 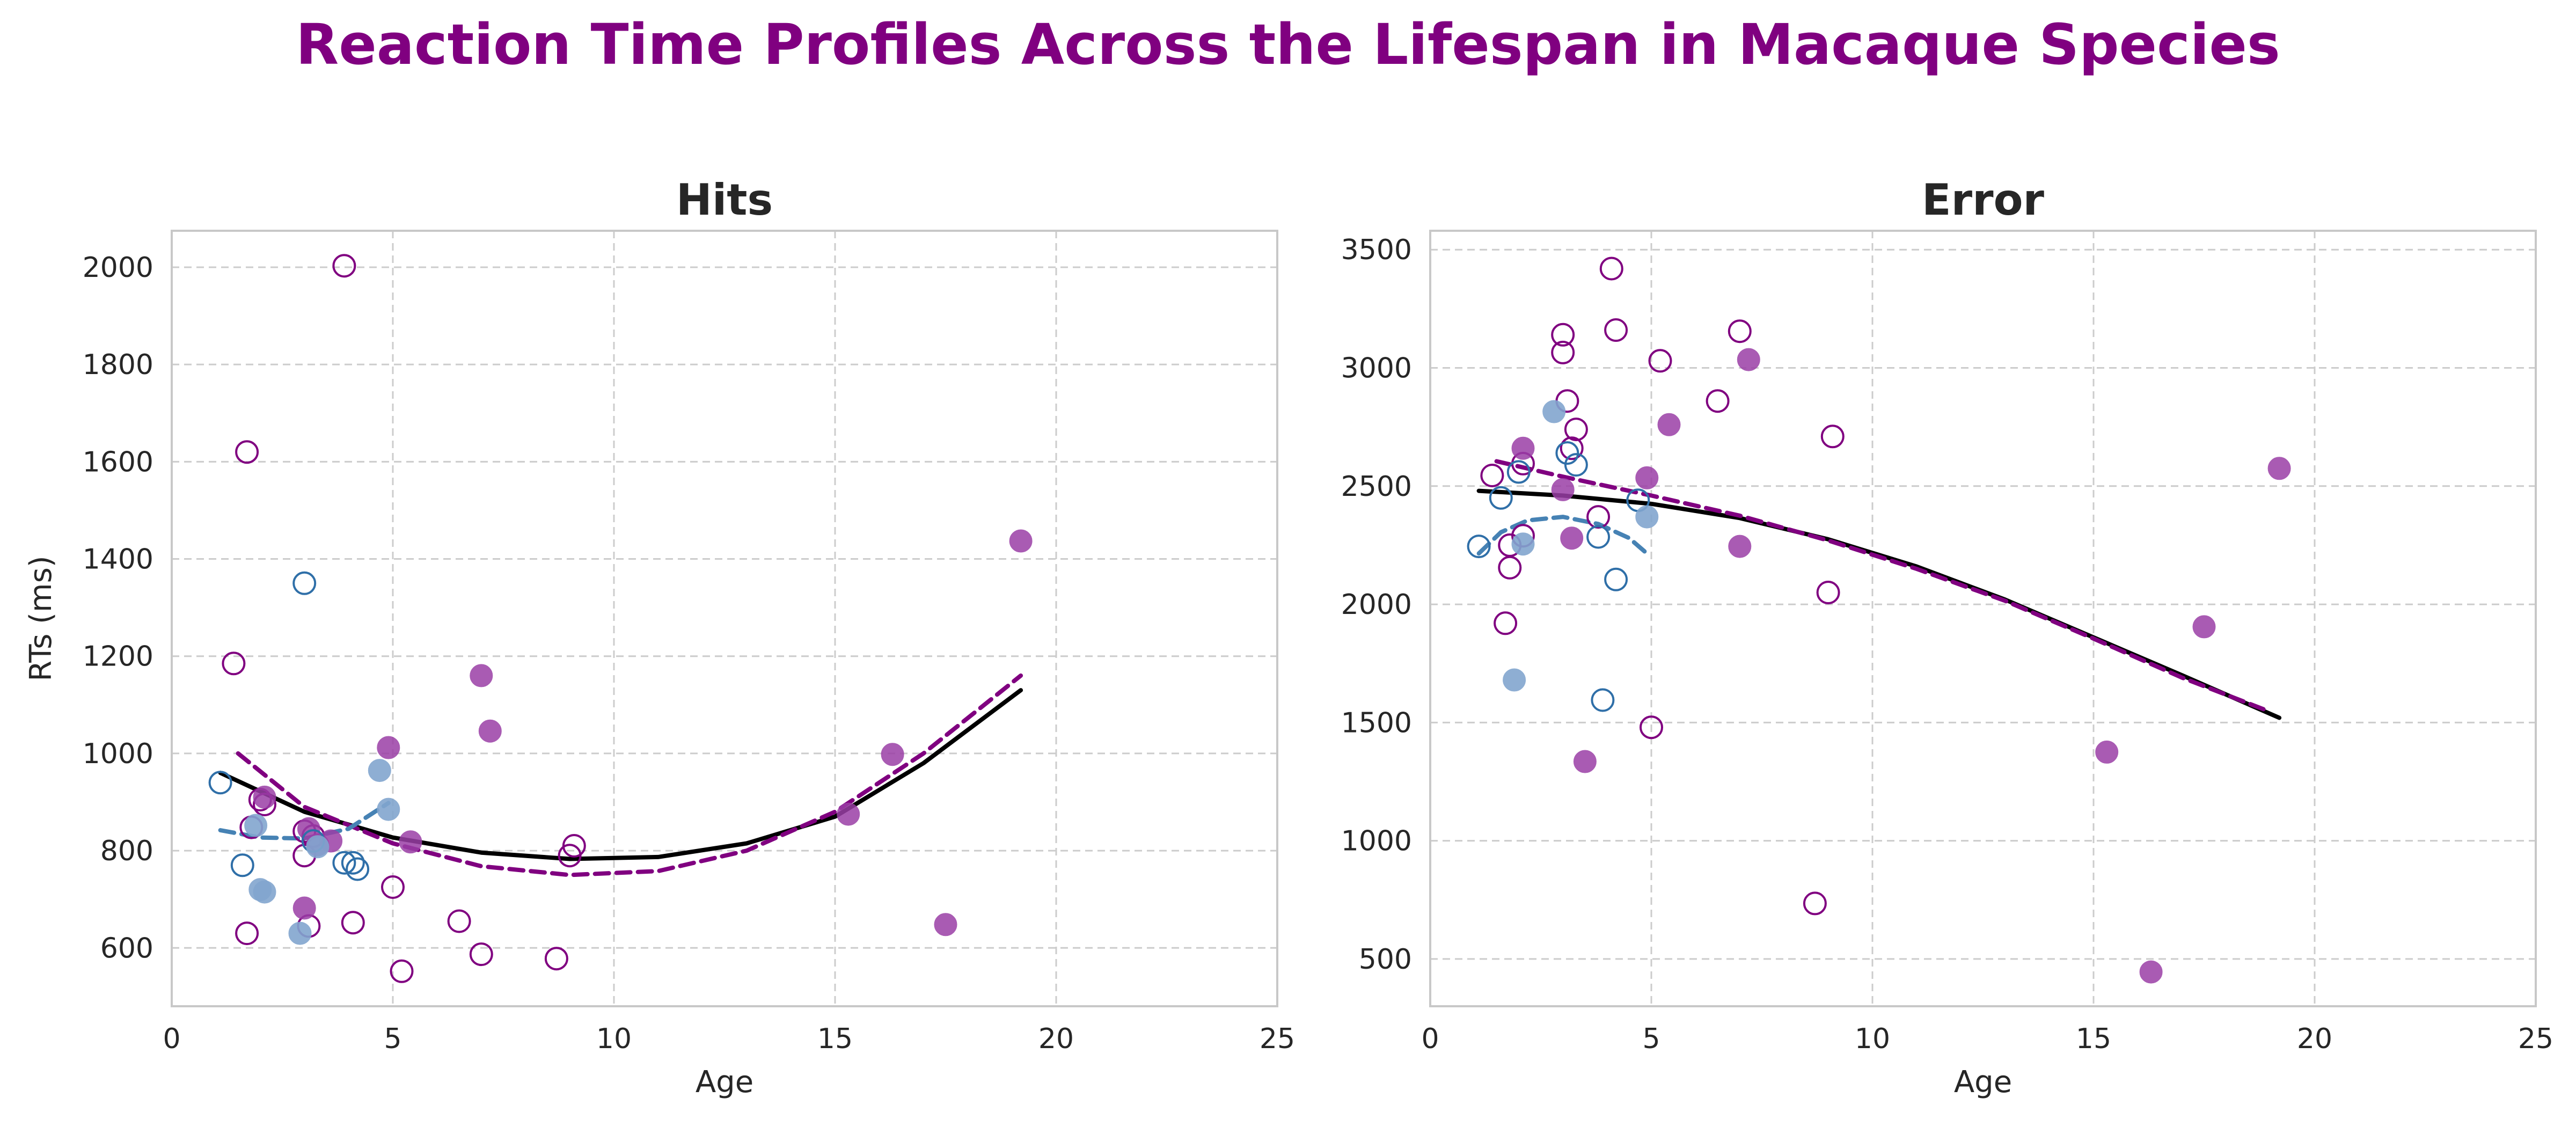 What do you see at coordinates (118, 657) in the screenshot?
I see `y-tick-label: 1200` at bounding box center [118, 657].